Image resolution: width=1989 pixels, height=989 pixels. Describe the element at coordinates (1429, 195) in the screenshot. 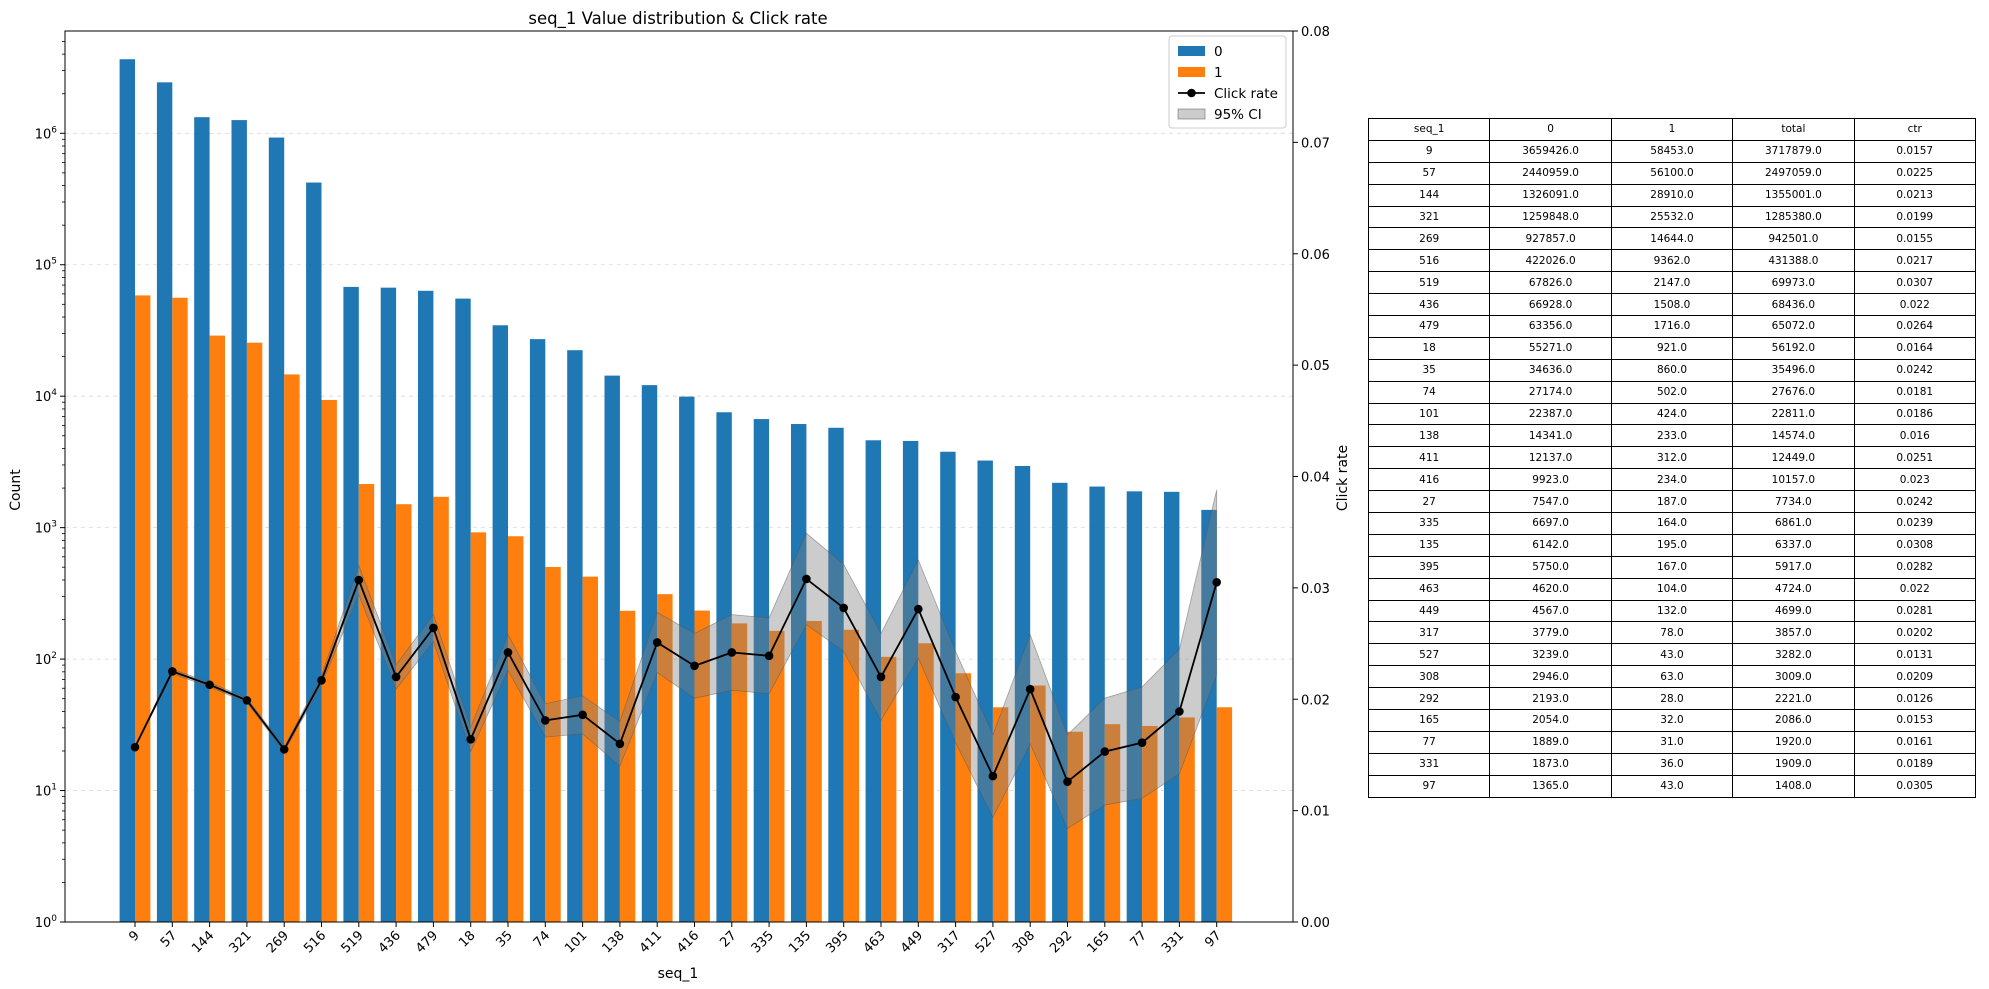

I see `table-cell: 144` at that location.